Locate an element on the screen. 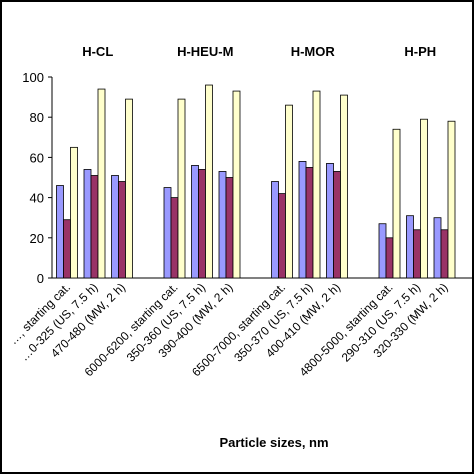  group-label: H-HEU-M is located at coordinates (205, 51).